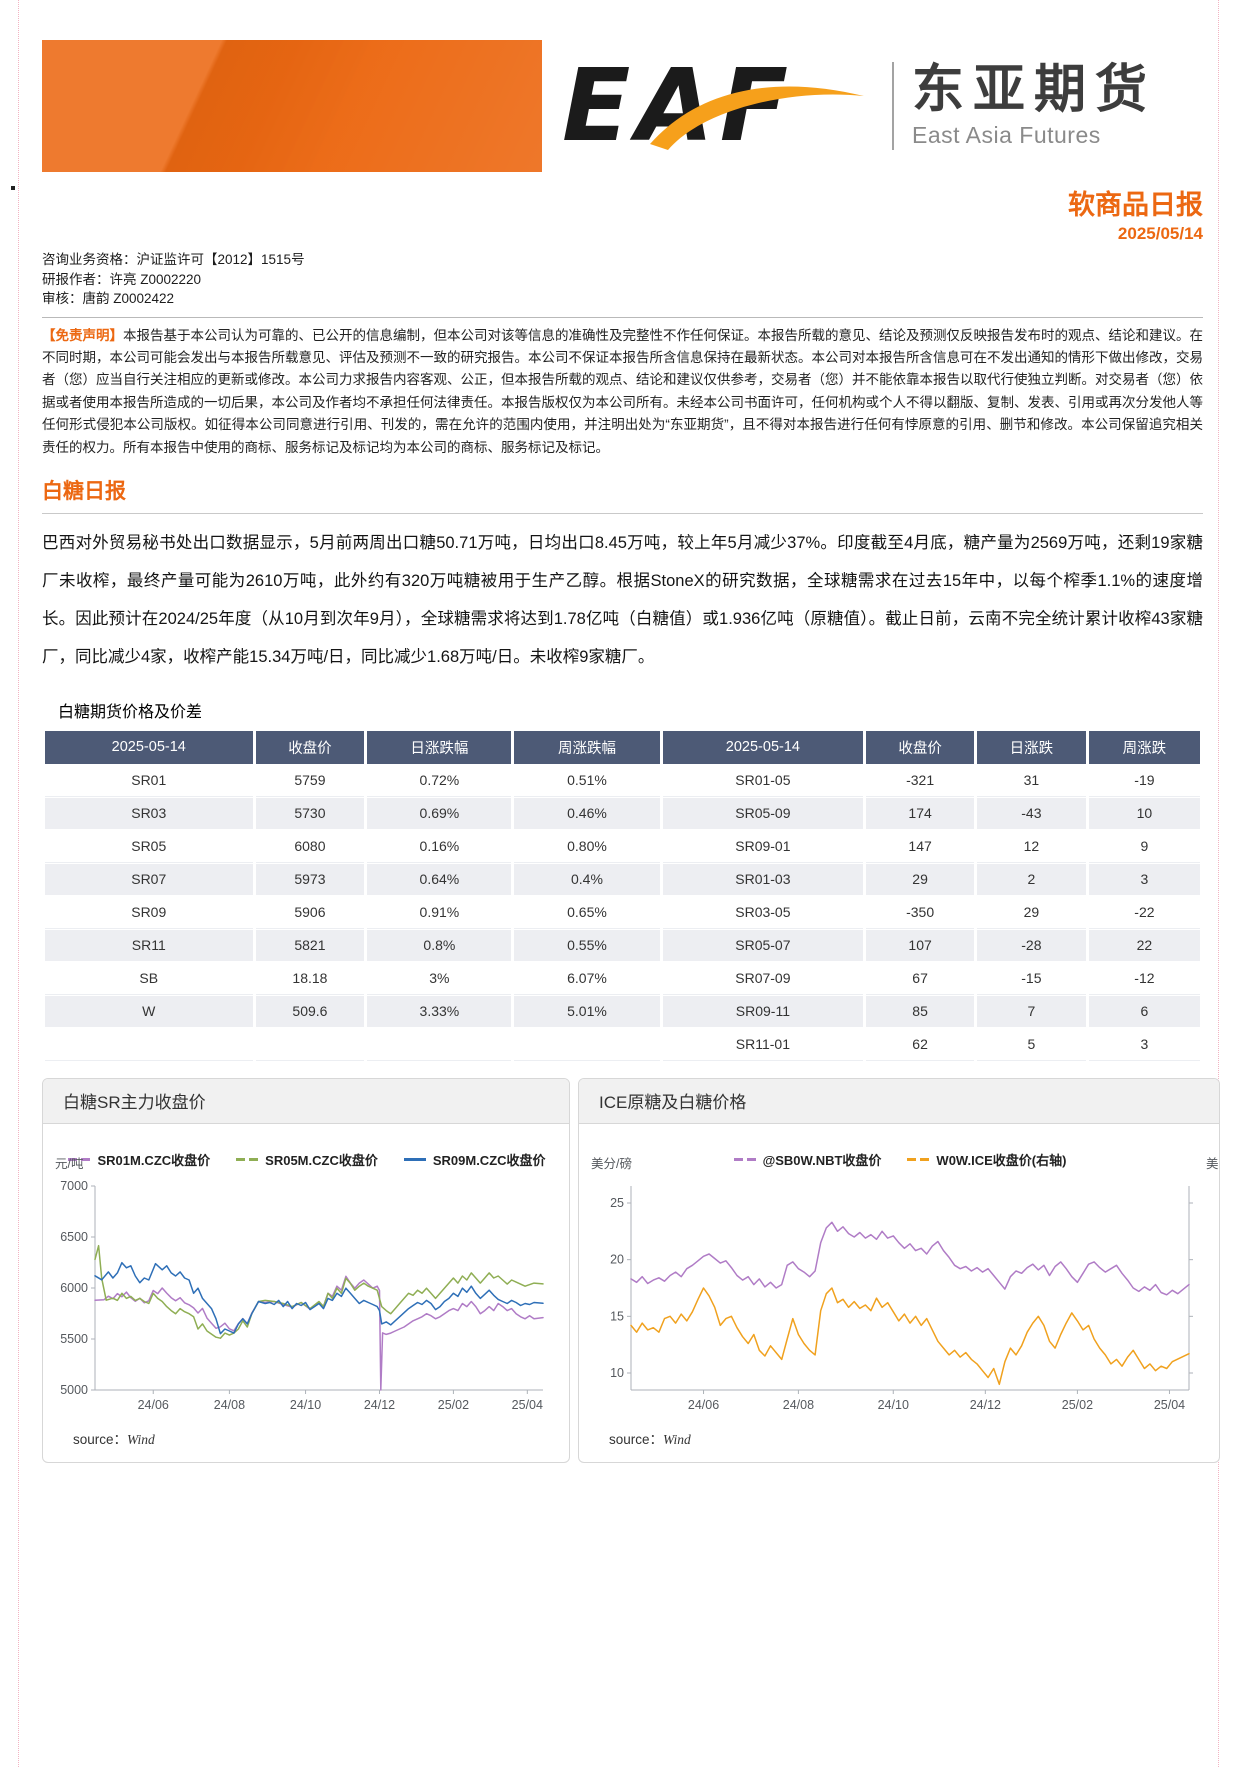 The image size is (1250, 1767). What do you see at coordinates (763, 1011) in the screenshot?
I see `table-cell: SR09-11` at bounding box center [763, 1011].